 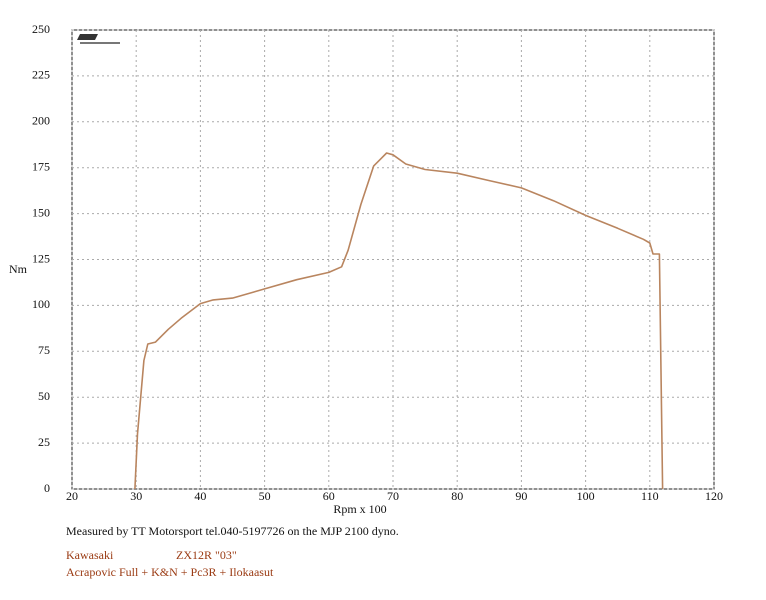 I want to click on y-tick-label: 75, so click(x=44, y=350).